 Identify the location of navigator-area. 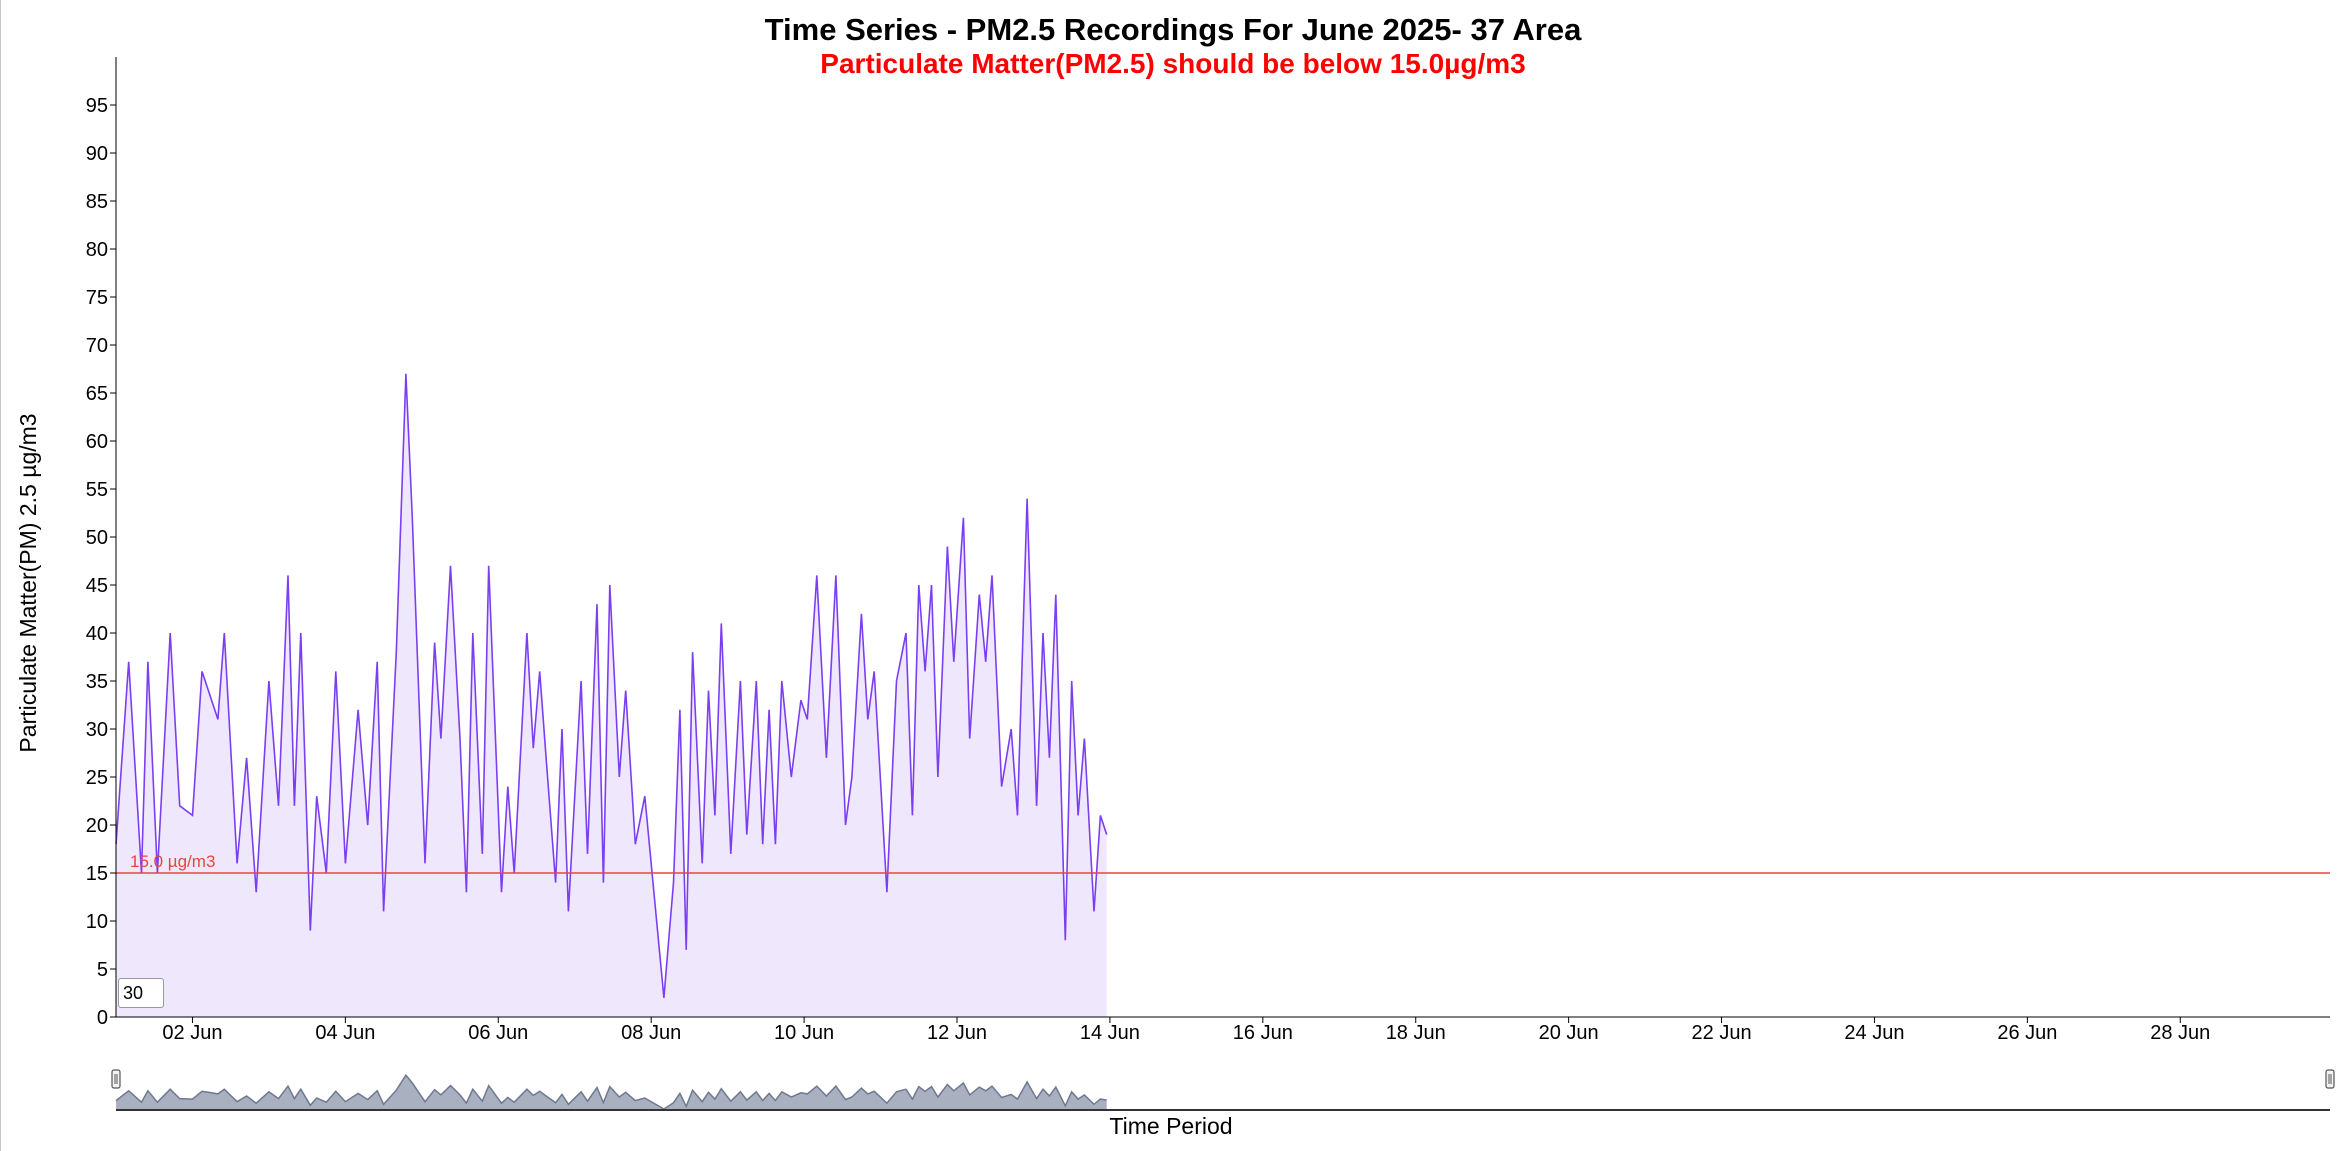
(611, 1092).